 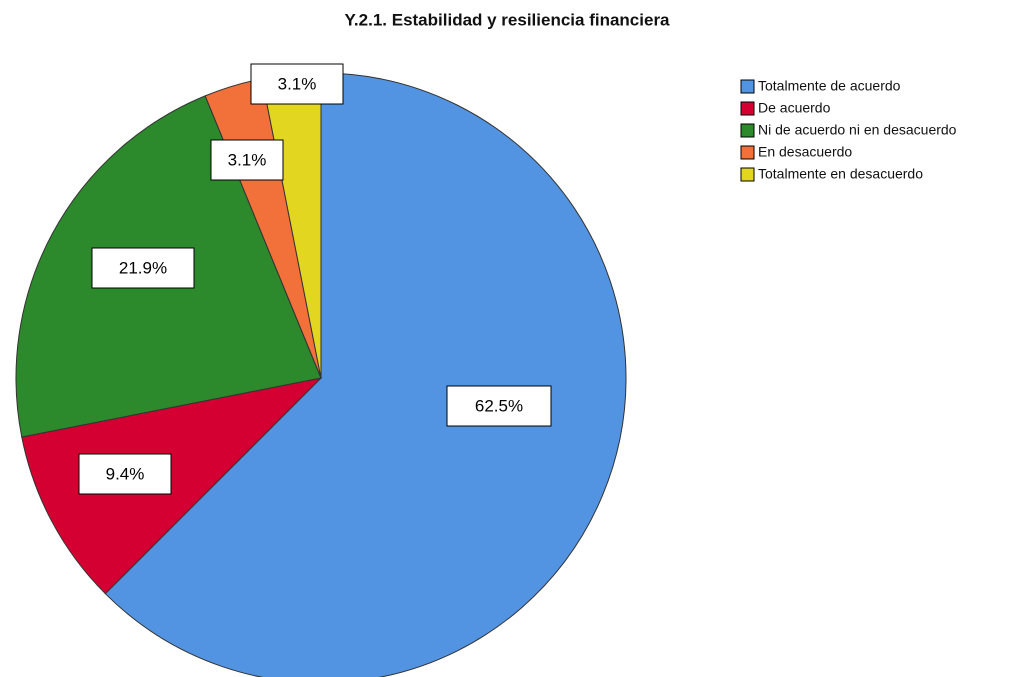 I want to click on data-label: 21.9%, so click(x=143, y=267).